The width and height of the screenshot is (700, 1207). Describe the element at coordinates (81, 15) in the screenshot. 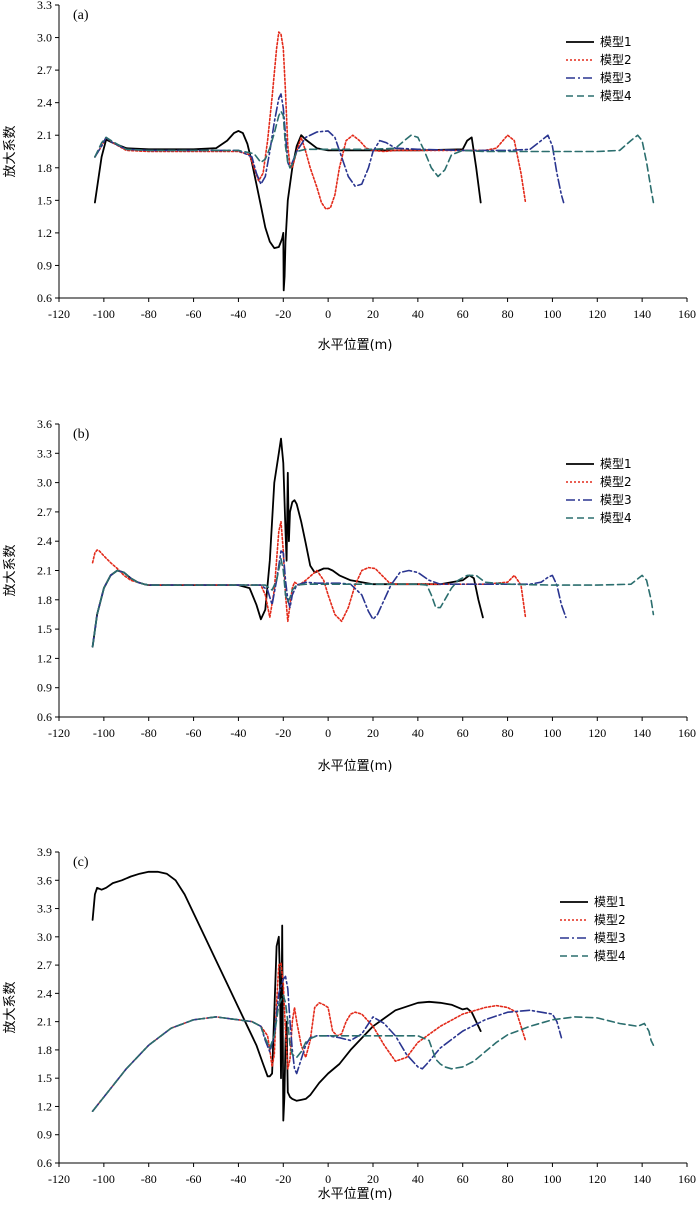

I see `panel-label: (a)` at that location.